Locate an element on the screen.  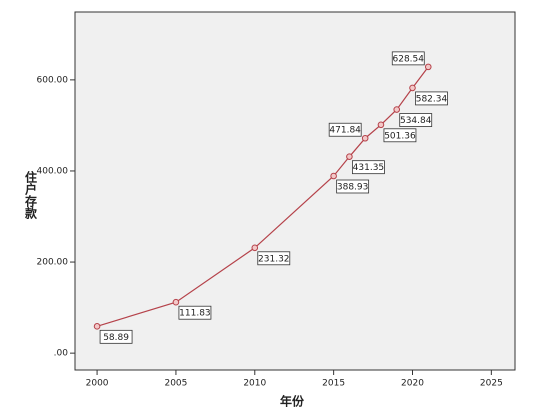
value-label: 471.84 is located at coordinates (345, 131).